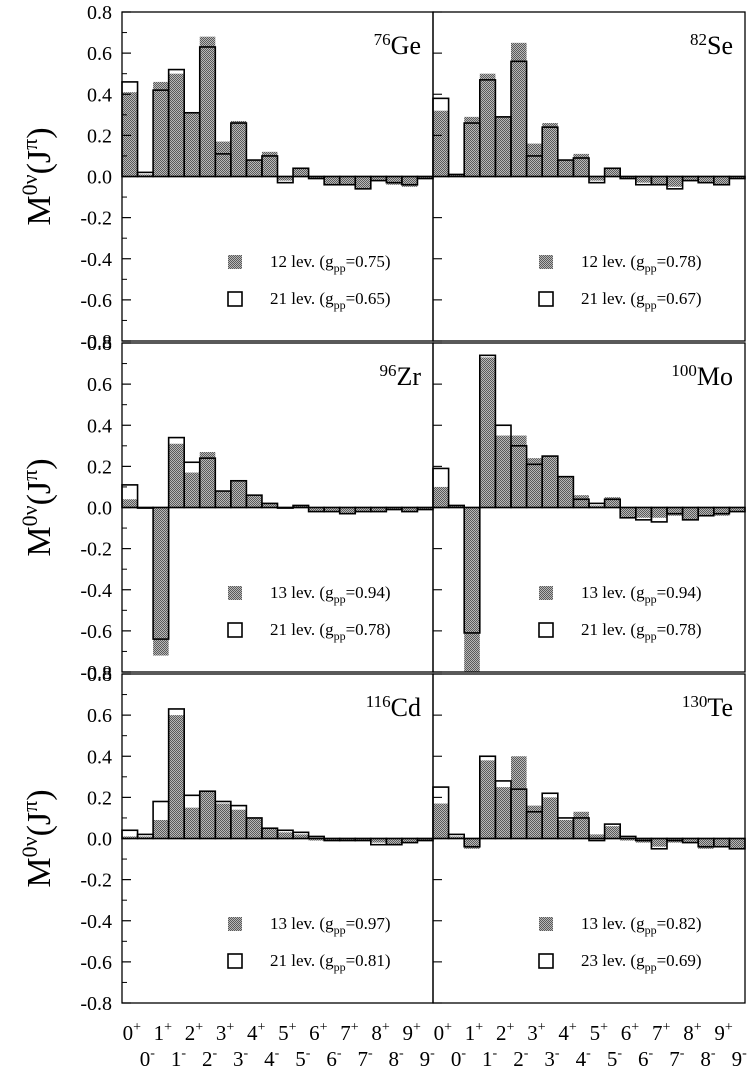 This screenshot has width=747, height=1077. I want to click on bar-shaded-8+, so click(378, 509).